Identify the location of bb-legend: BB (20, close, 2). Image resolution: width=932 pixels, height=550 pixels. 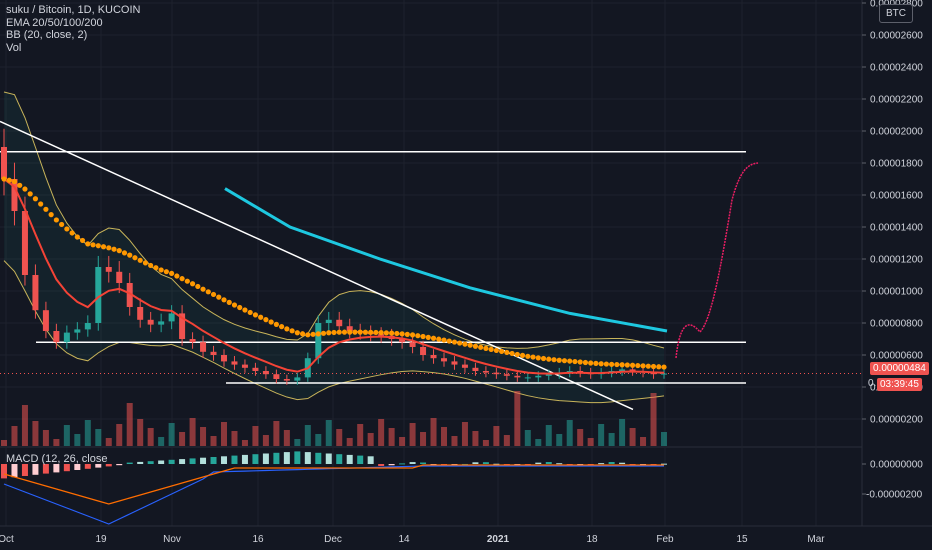
(47, 35).